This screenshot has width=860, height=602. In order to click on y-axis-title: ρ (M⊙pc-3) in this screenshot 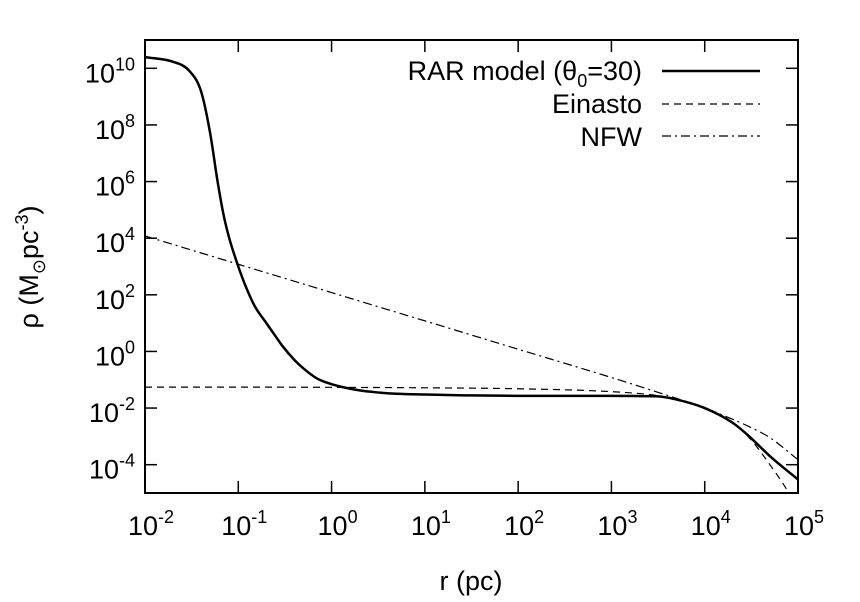, I will do `click(30, 267)`.